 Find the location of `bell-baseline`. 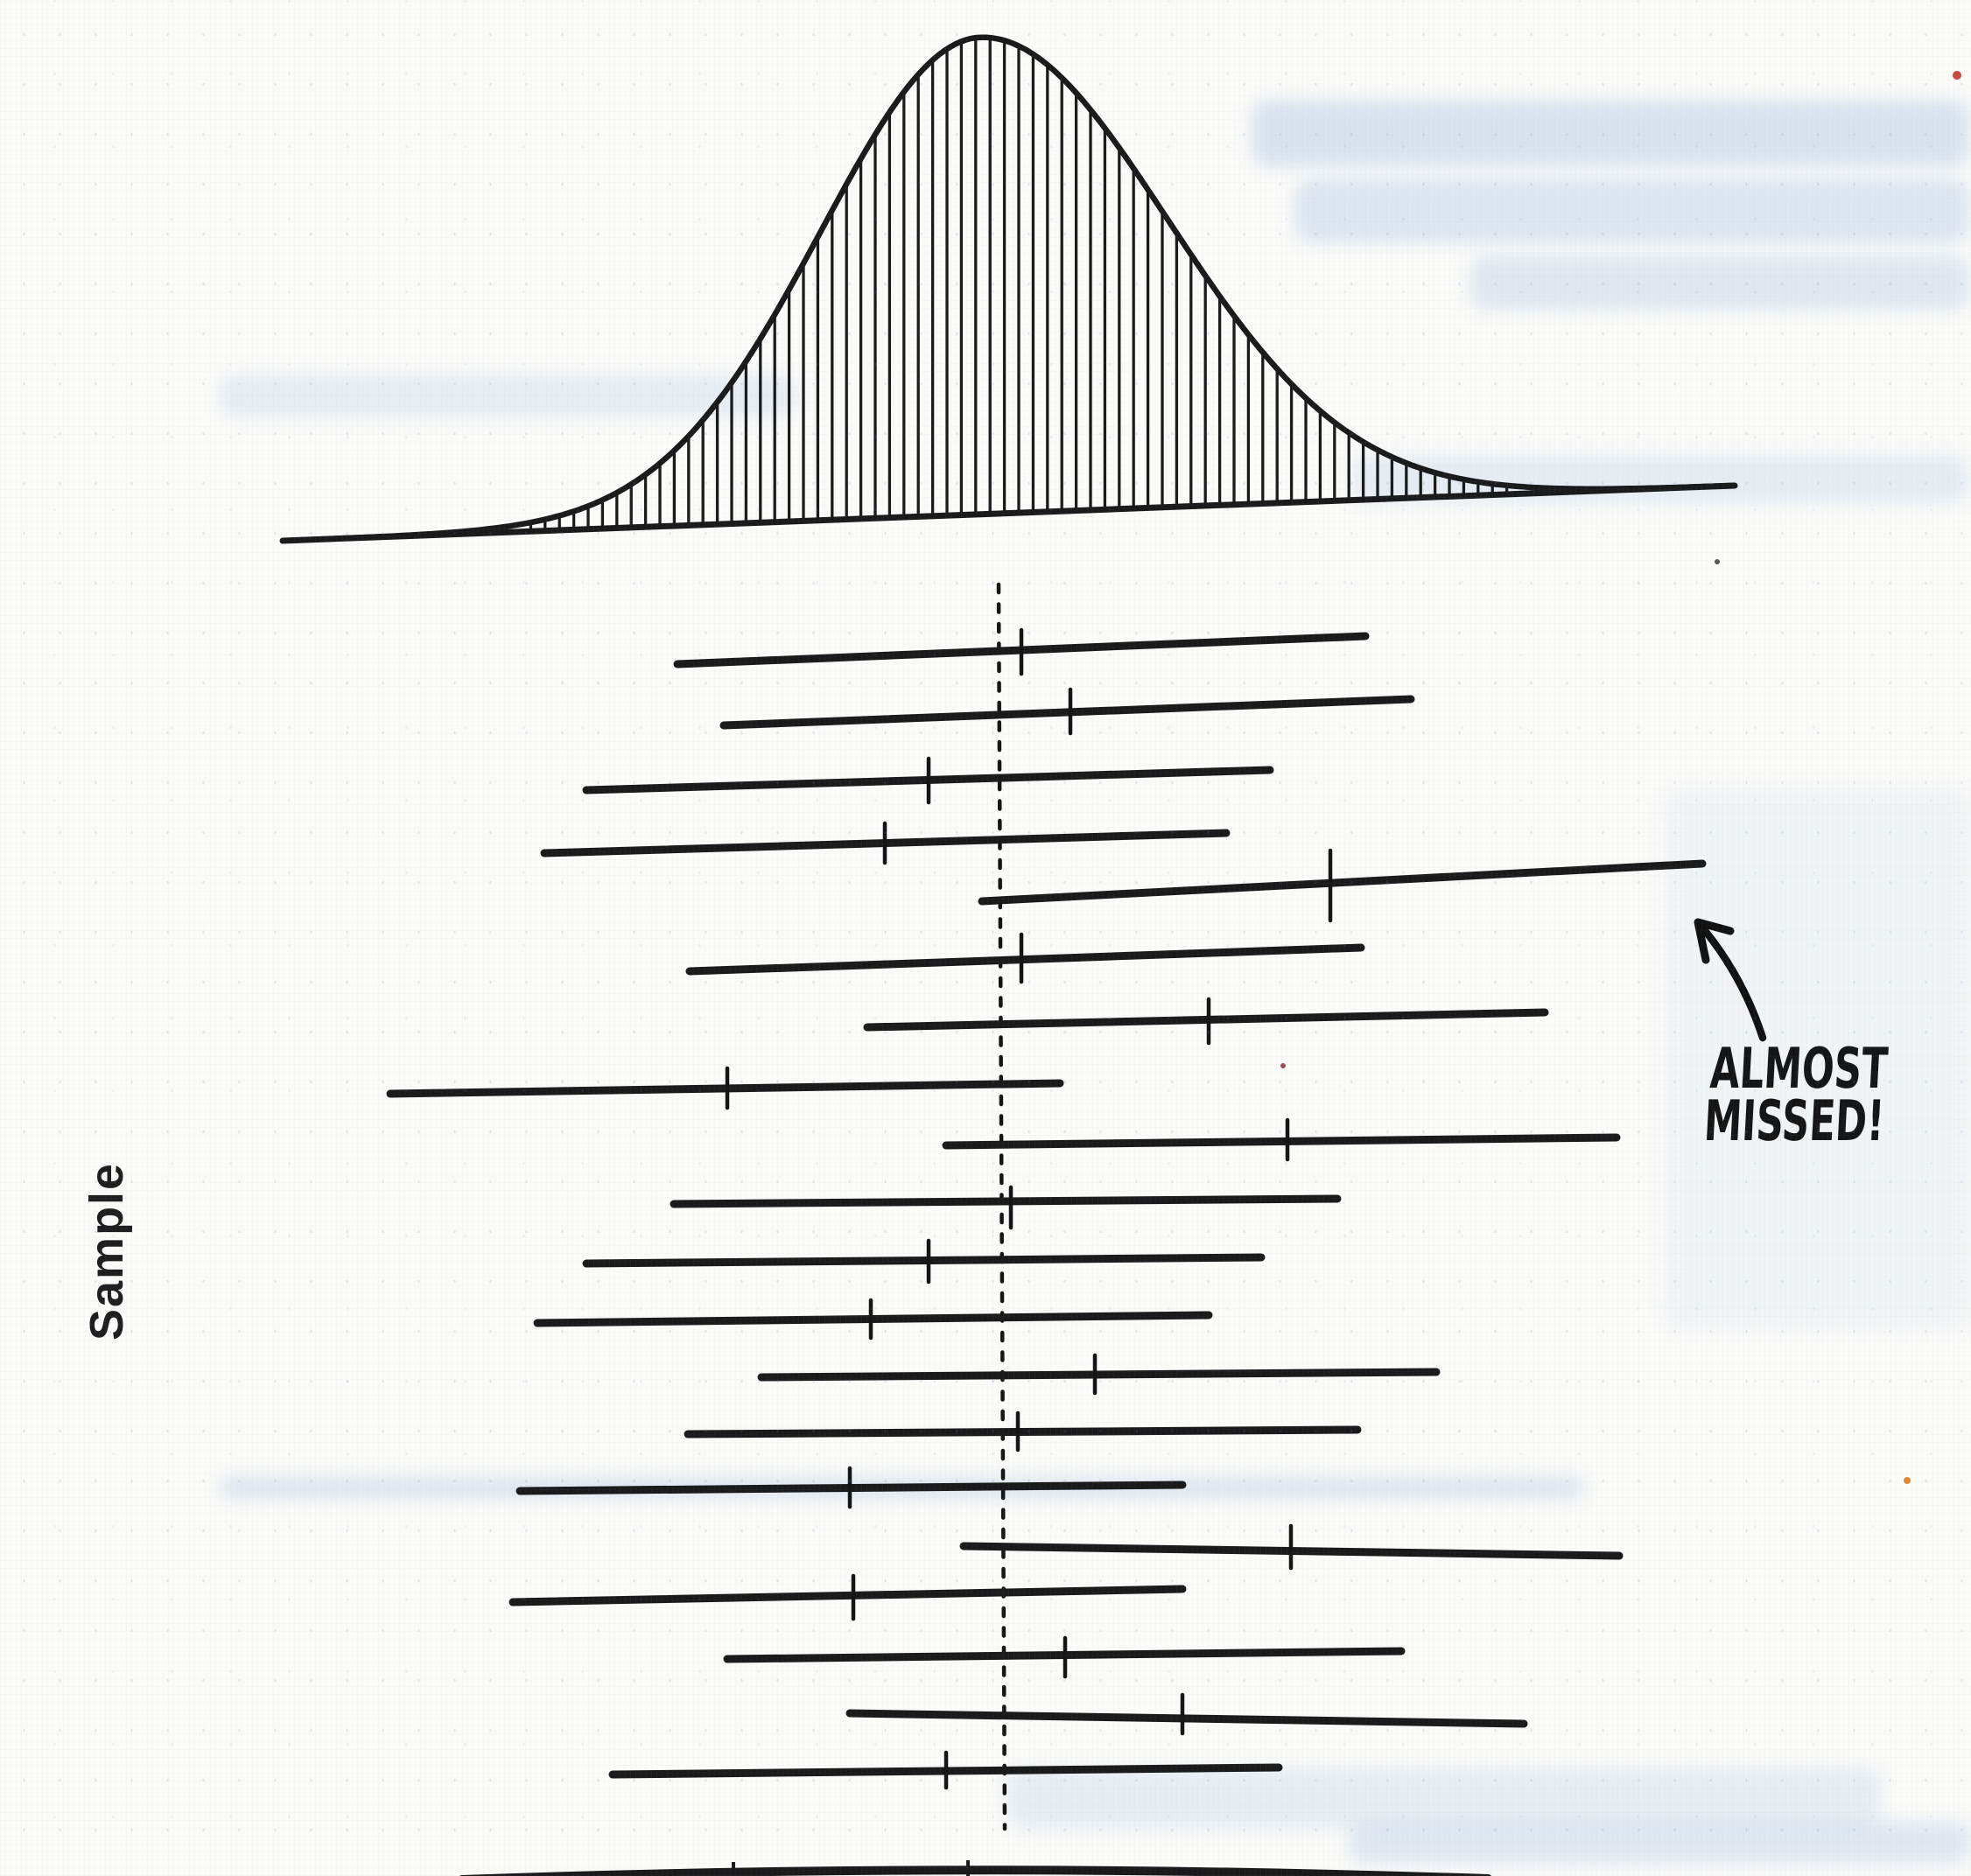

bell-baseline is located at coordinates (1009, 513).